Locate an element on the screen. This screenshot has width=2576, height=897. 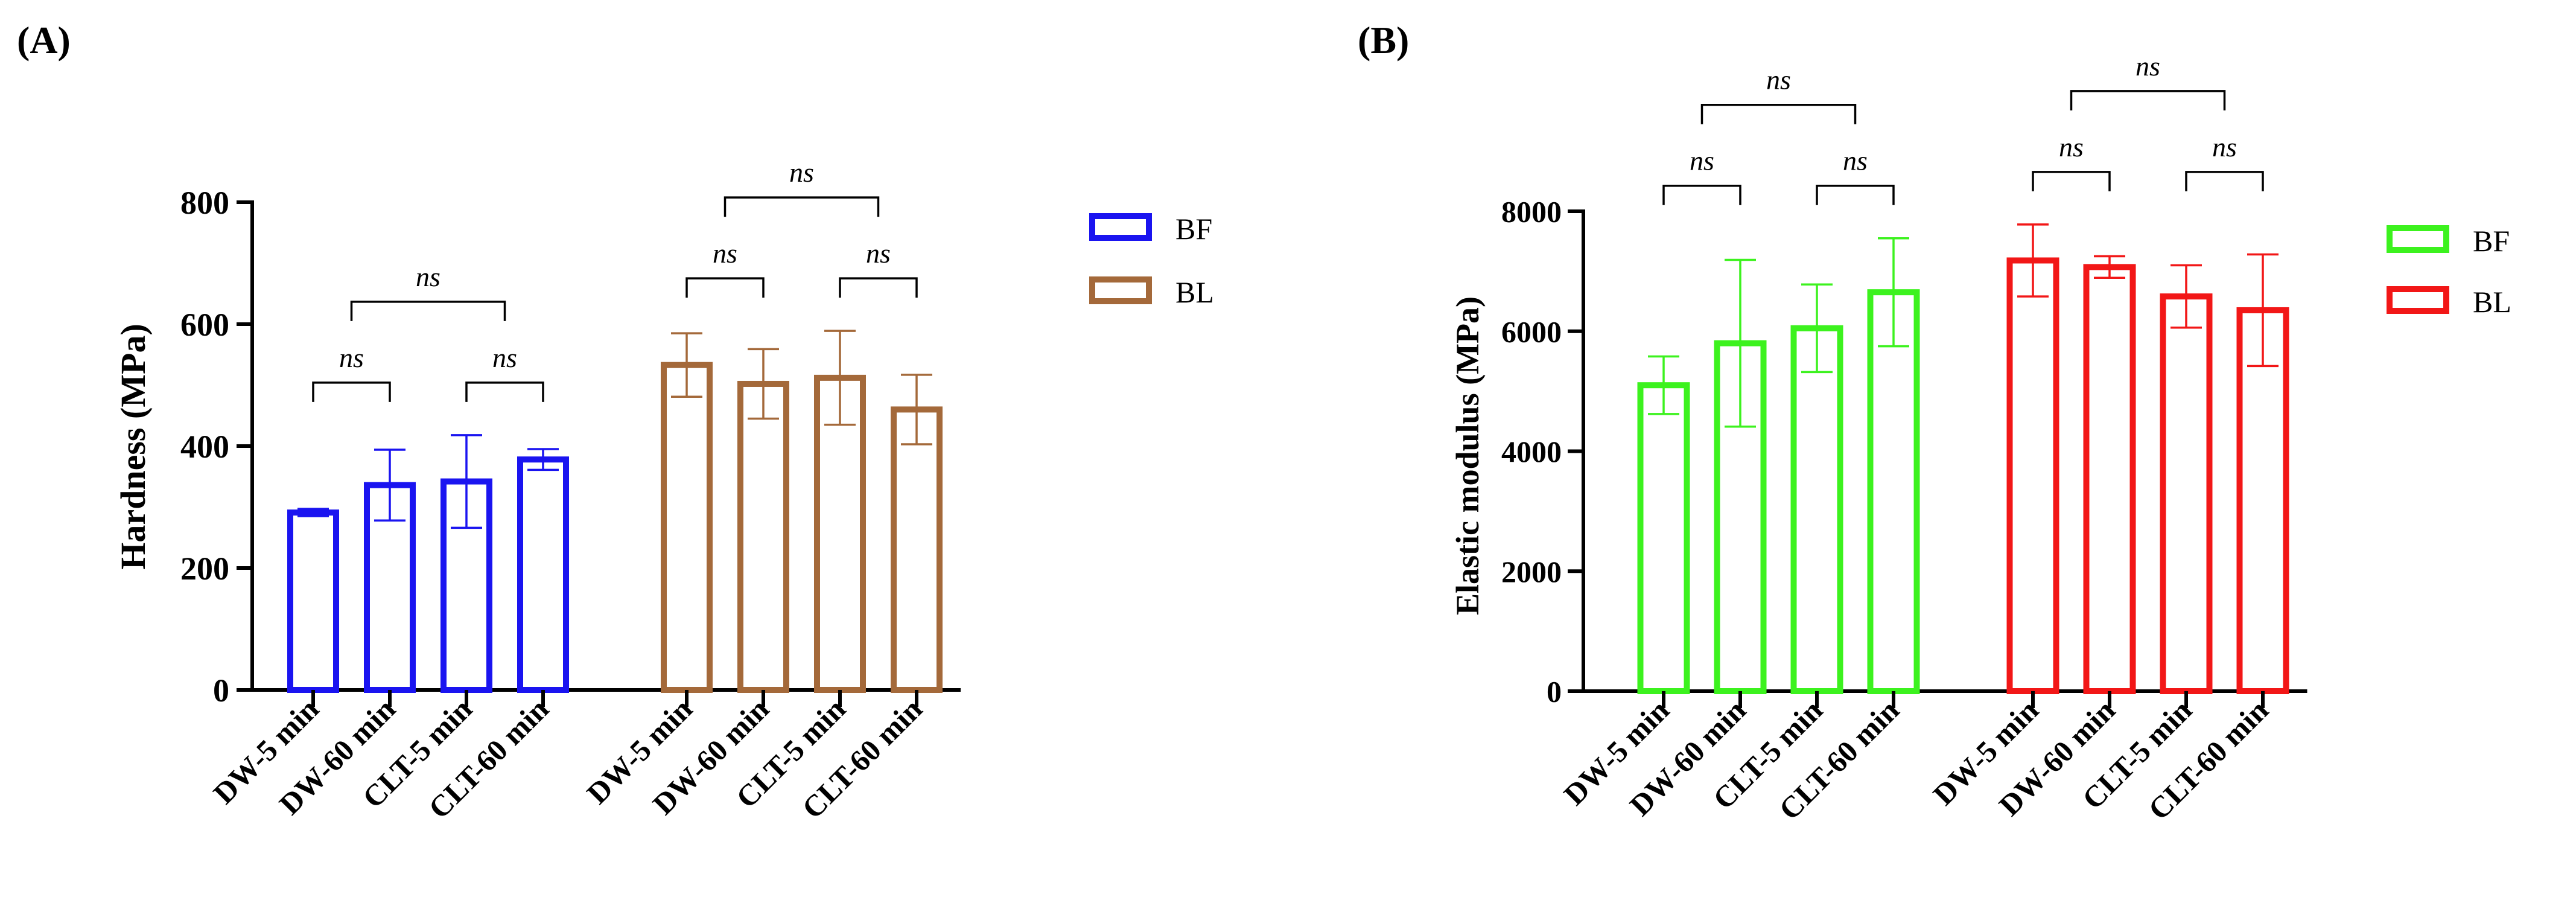
panel-b-label: (B) is located at coordinates (1384, 40).